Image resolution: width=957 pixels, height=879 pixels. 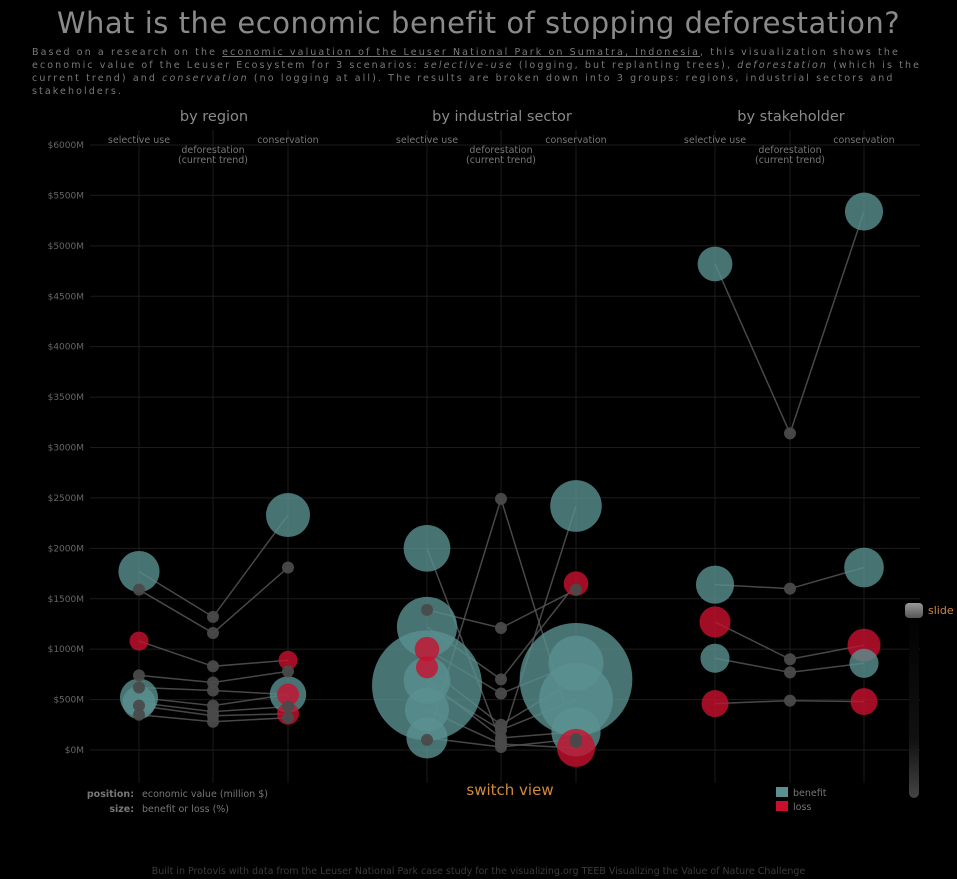 I want to click on size-key: size:, so click(x=121, y=809).